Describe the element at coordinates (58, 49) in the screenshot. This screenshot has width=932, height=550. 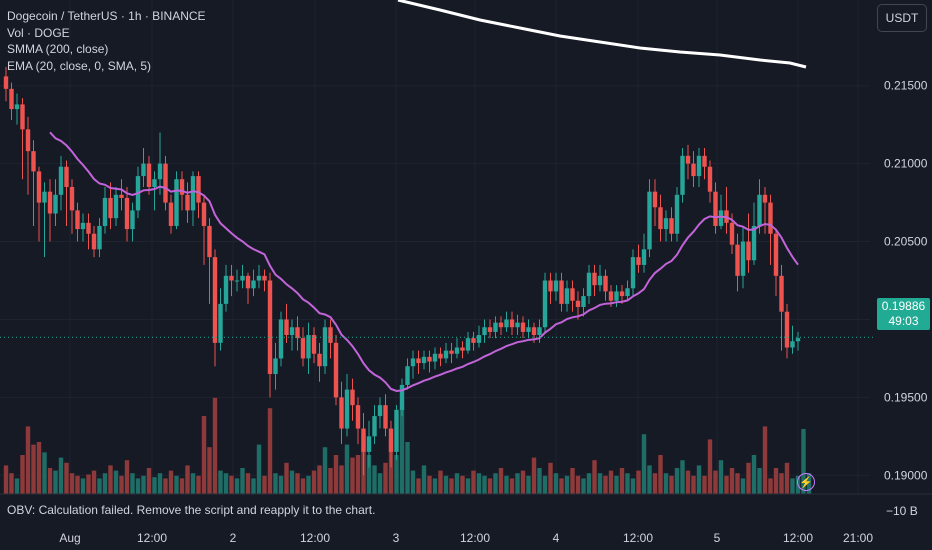
I see `smma-indicator-label: SMMA (200, close)` at that location.